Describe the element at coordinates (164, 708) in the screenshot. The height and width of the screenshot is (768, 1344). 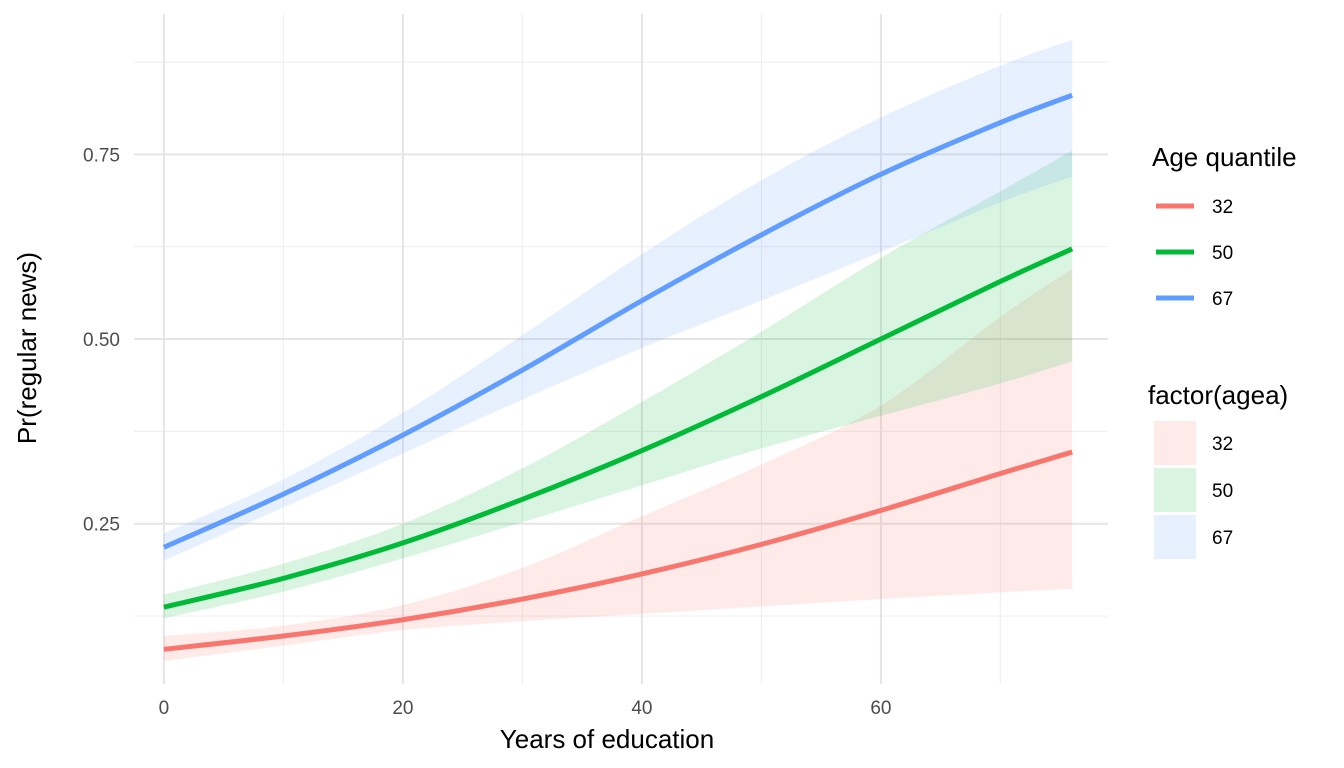
I see `x-tick-label: 0` at that location.